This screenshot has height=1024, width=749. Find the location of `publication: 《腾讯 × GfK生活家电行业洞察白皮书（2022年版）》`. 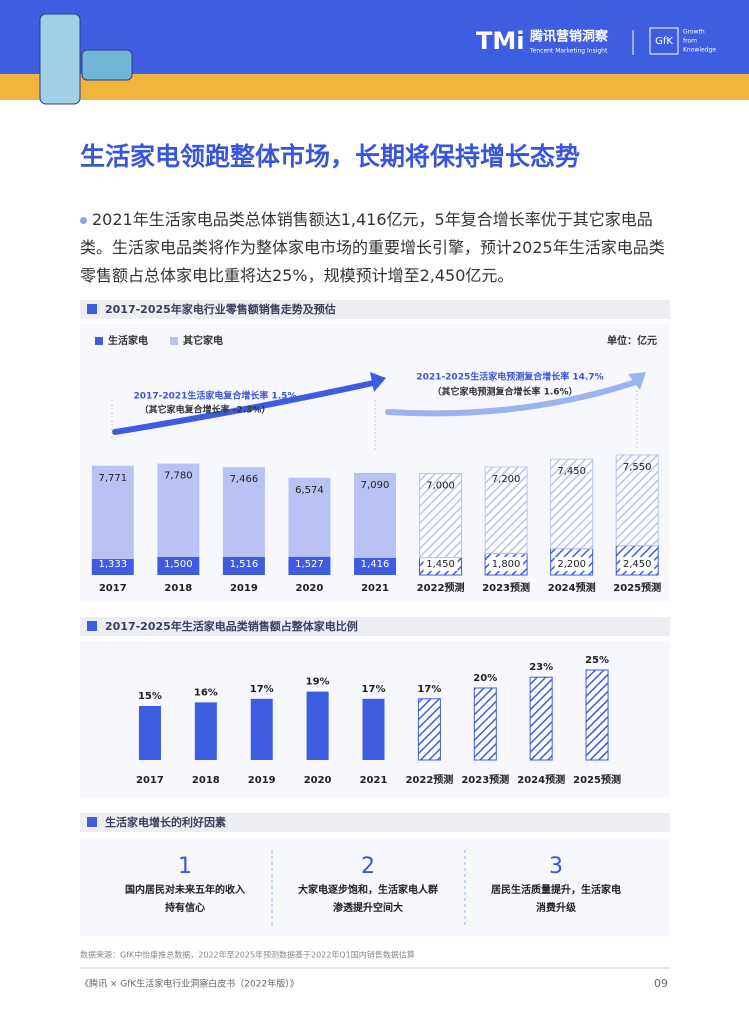

publication: 《腾讯 × GfK生活家电行业洞察白皮书（2022年版）》 is located at coordinates (189, 984).